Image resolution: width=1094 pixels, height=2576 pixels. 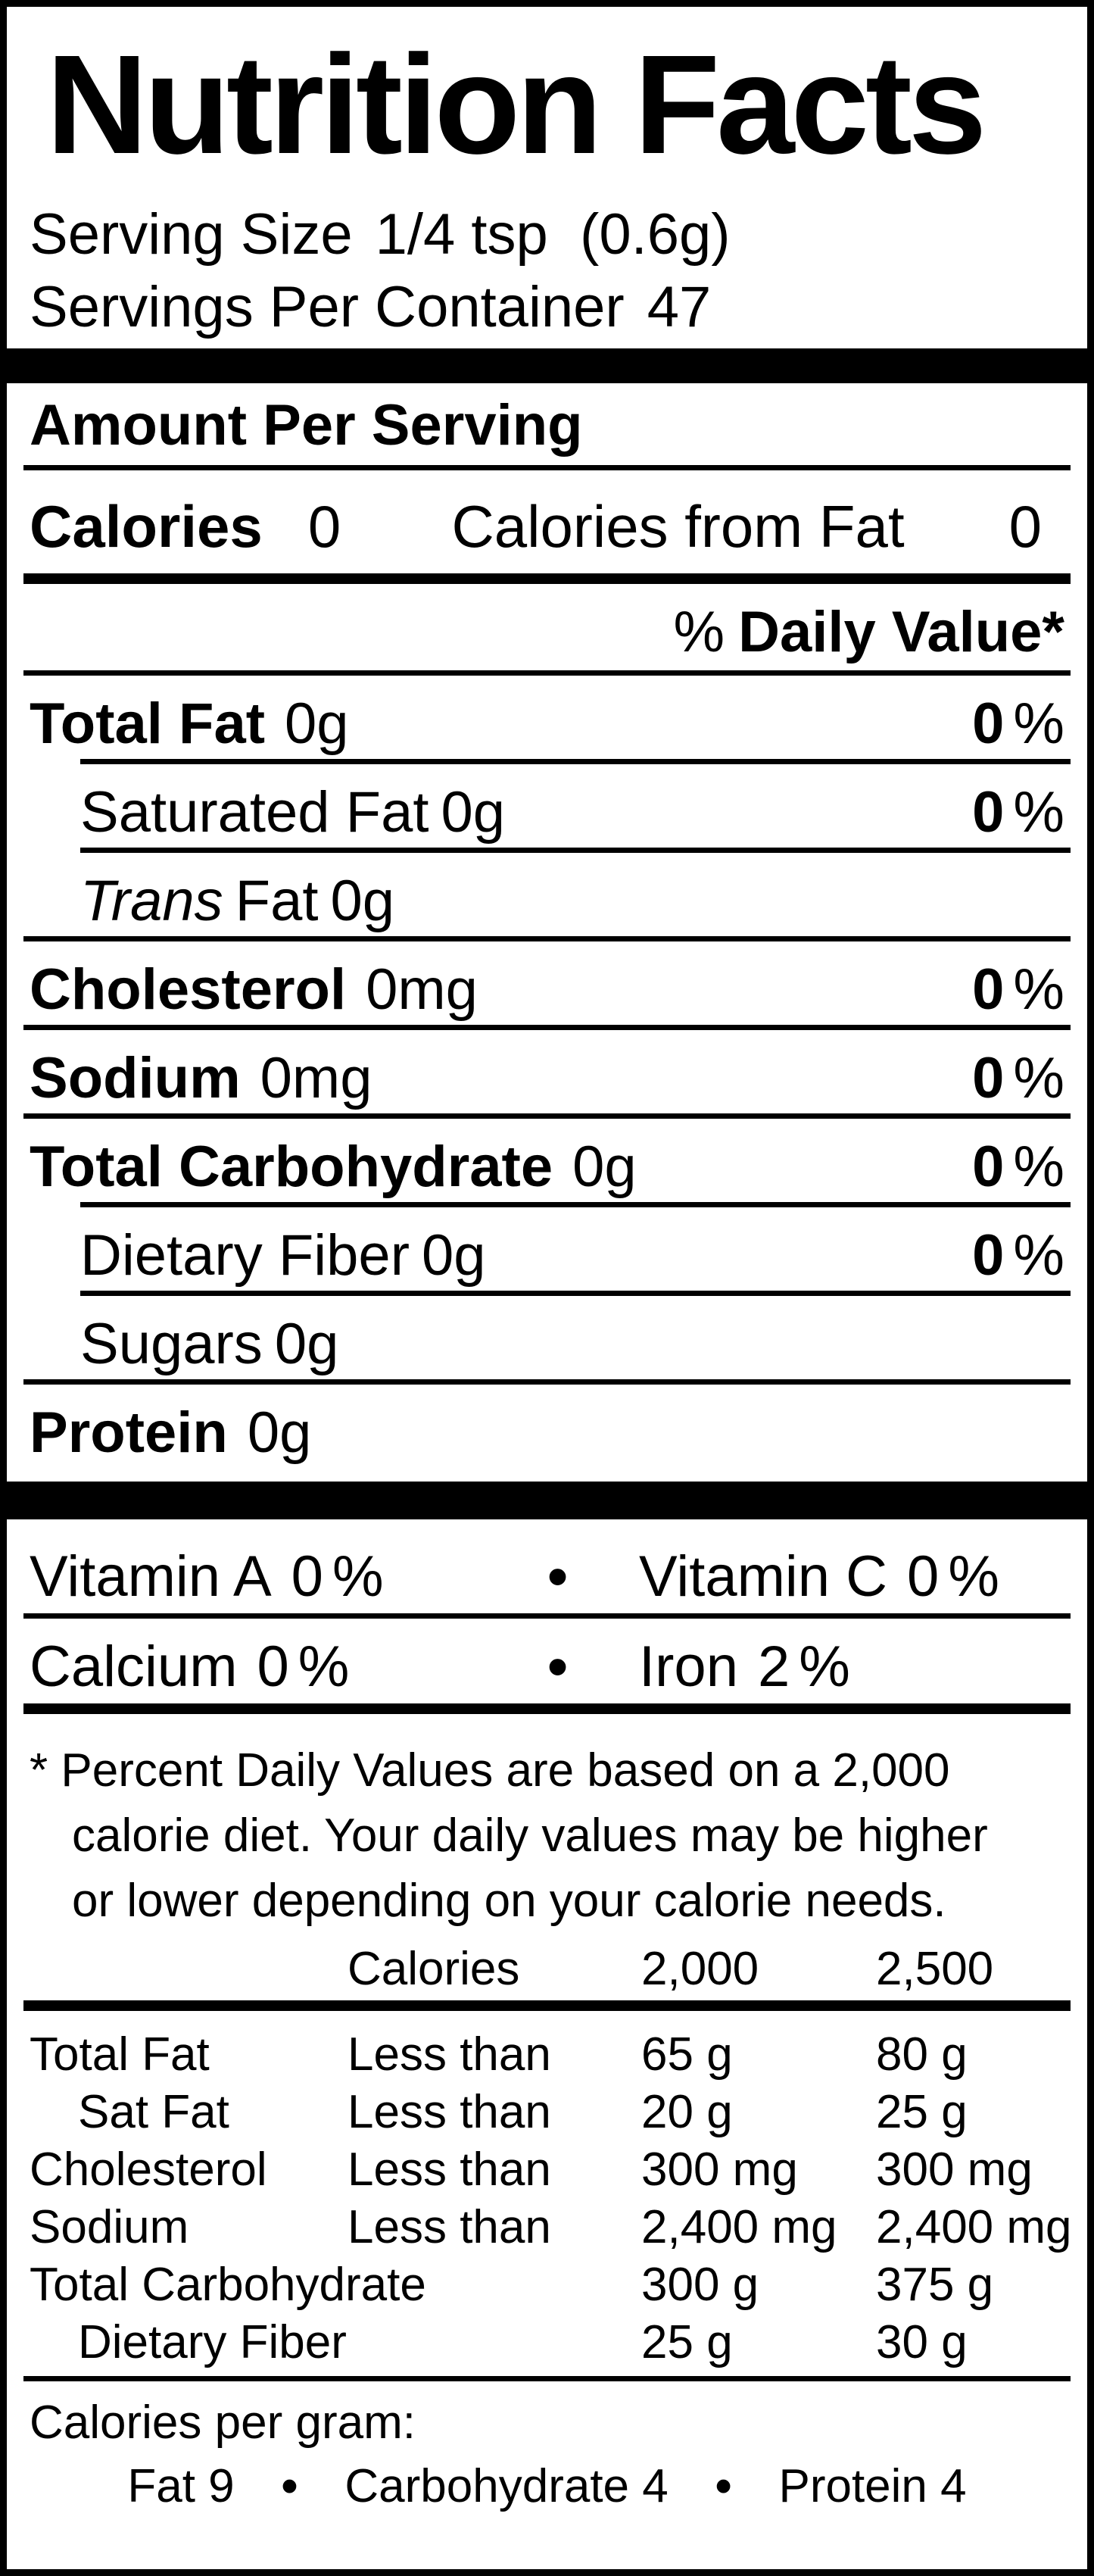 What do you see at coordinates (547, 1079) in the screenshot?
I see `nutrient-row-sodium: Sodium 0mg 0%` at bounding box center [547, 1079].